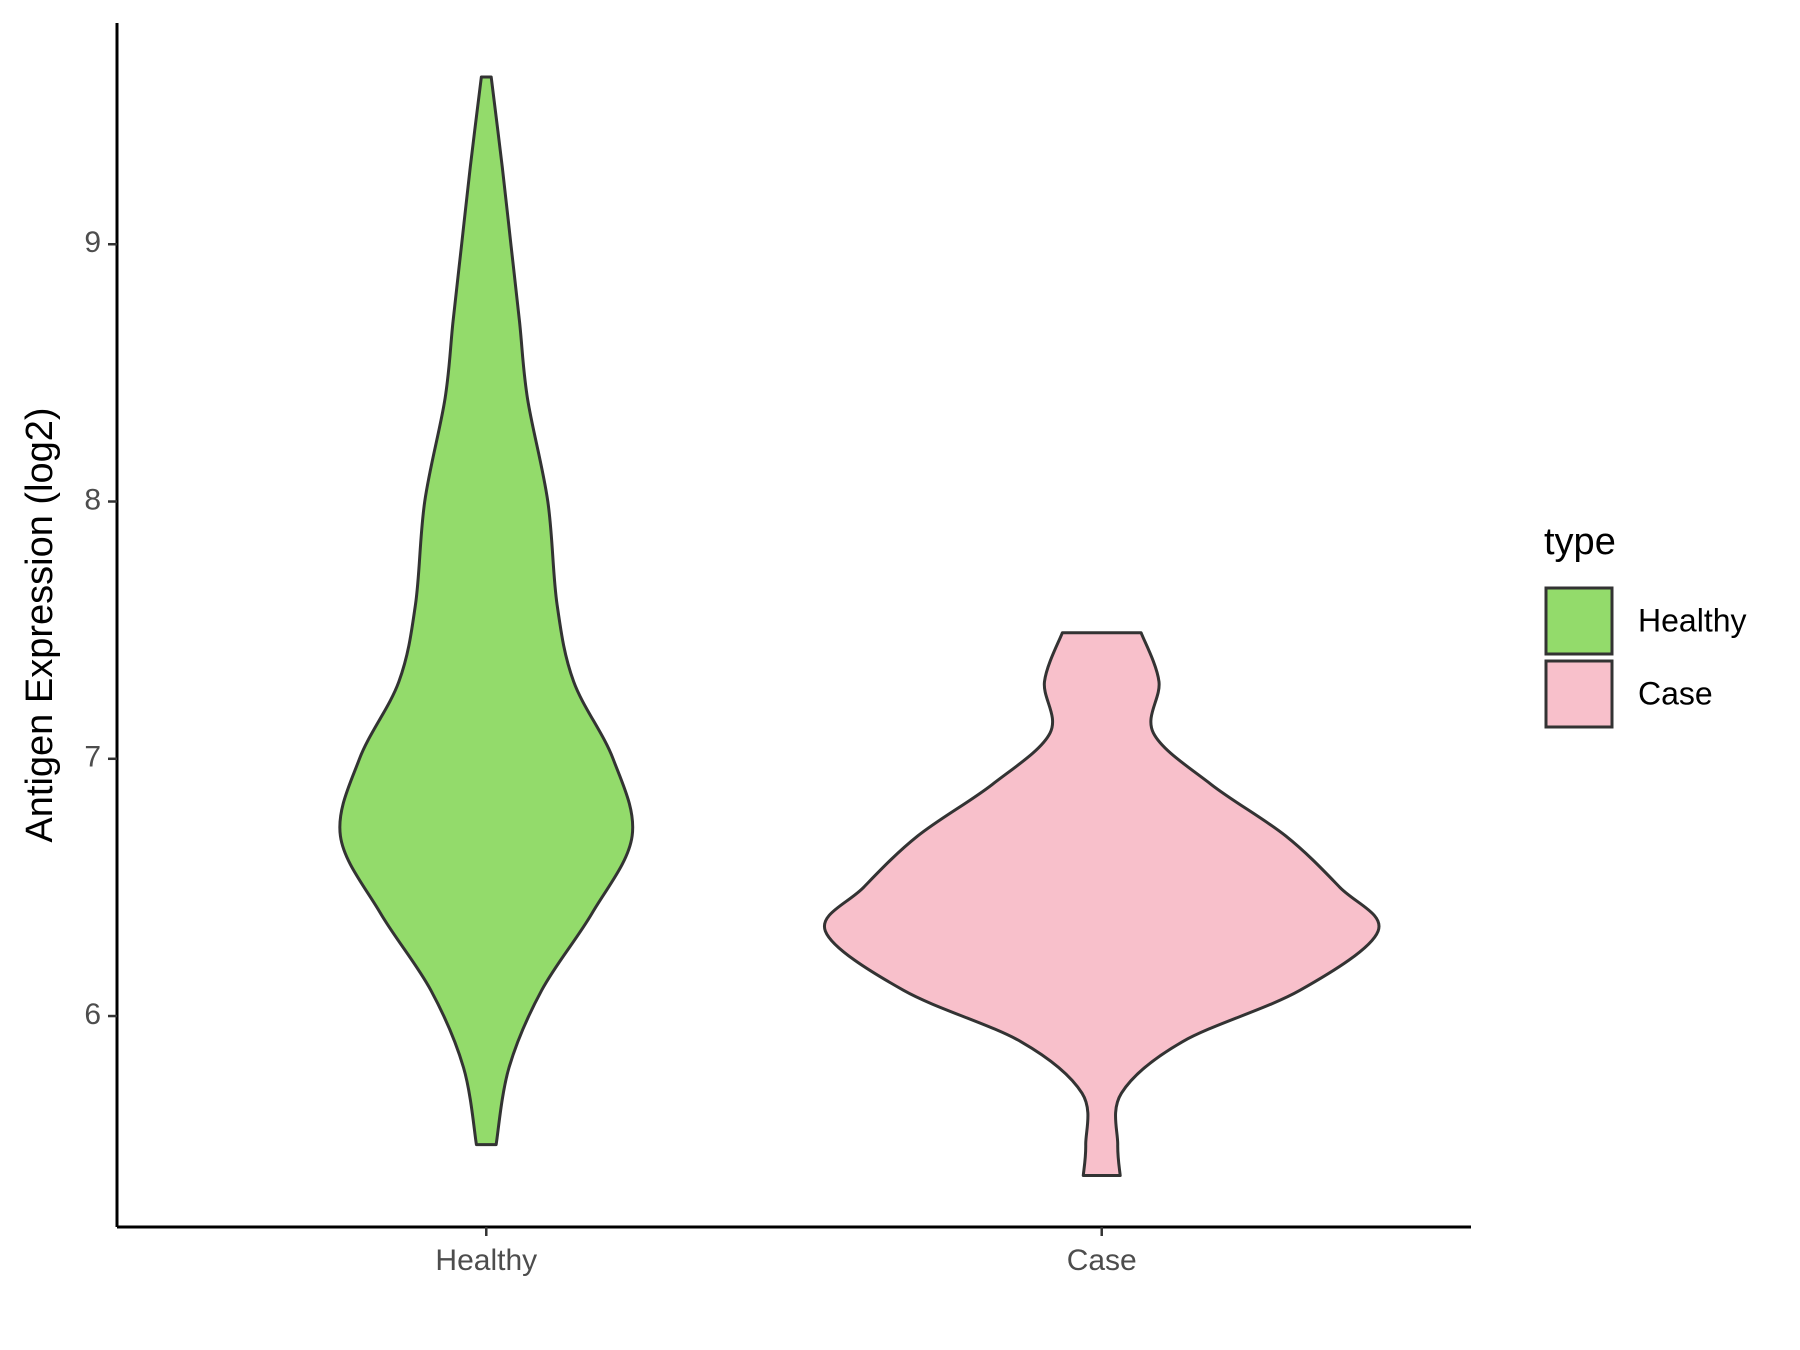  Describe the element at coordinates (92, 757) in the screenshot. I see `y-tick-label: 7` at that location.